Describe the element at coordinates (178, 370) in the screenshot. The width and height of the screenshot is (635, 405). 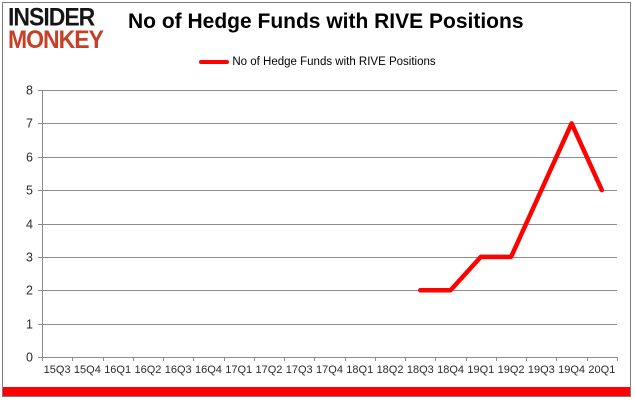
I see `x-tick-label: 16Q3` at that location.